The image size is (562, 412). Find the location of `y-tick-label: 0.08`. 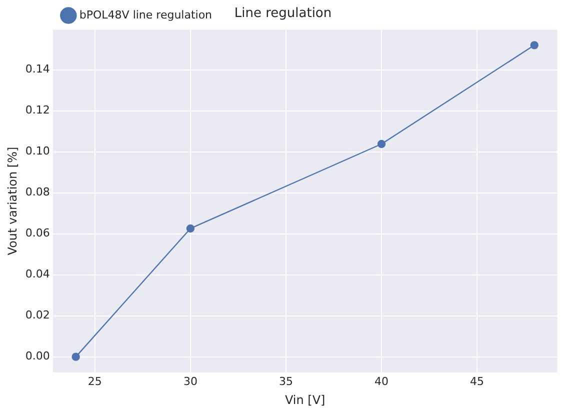

y-tick-label: 0.08 is located at coordinates (37, 192).